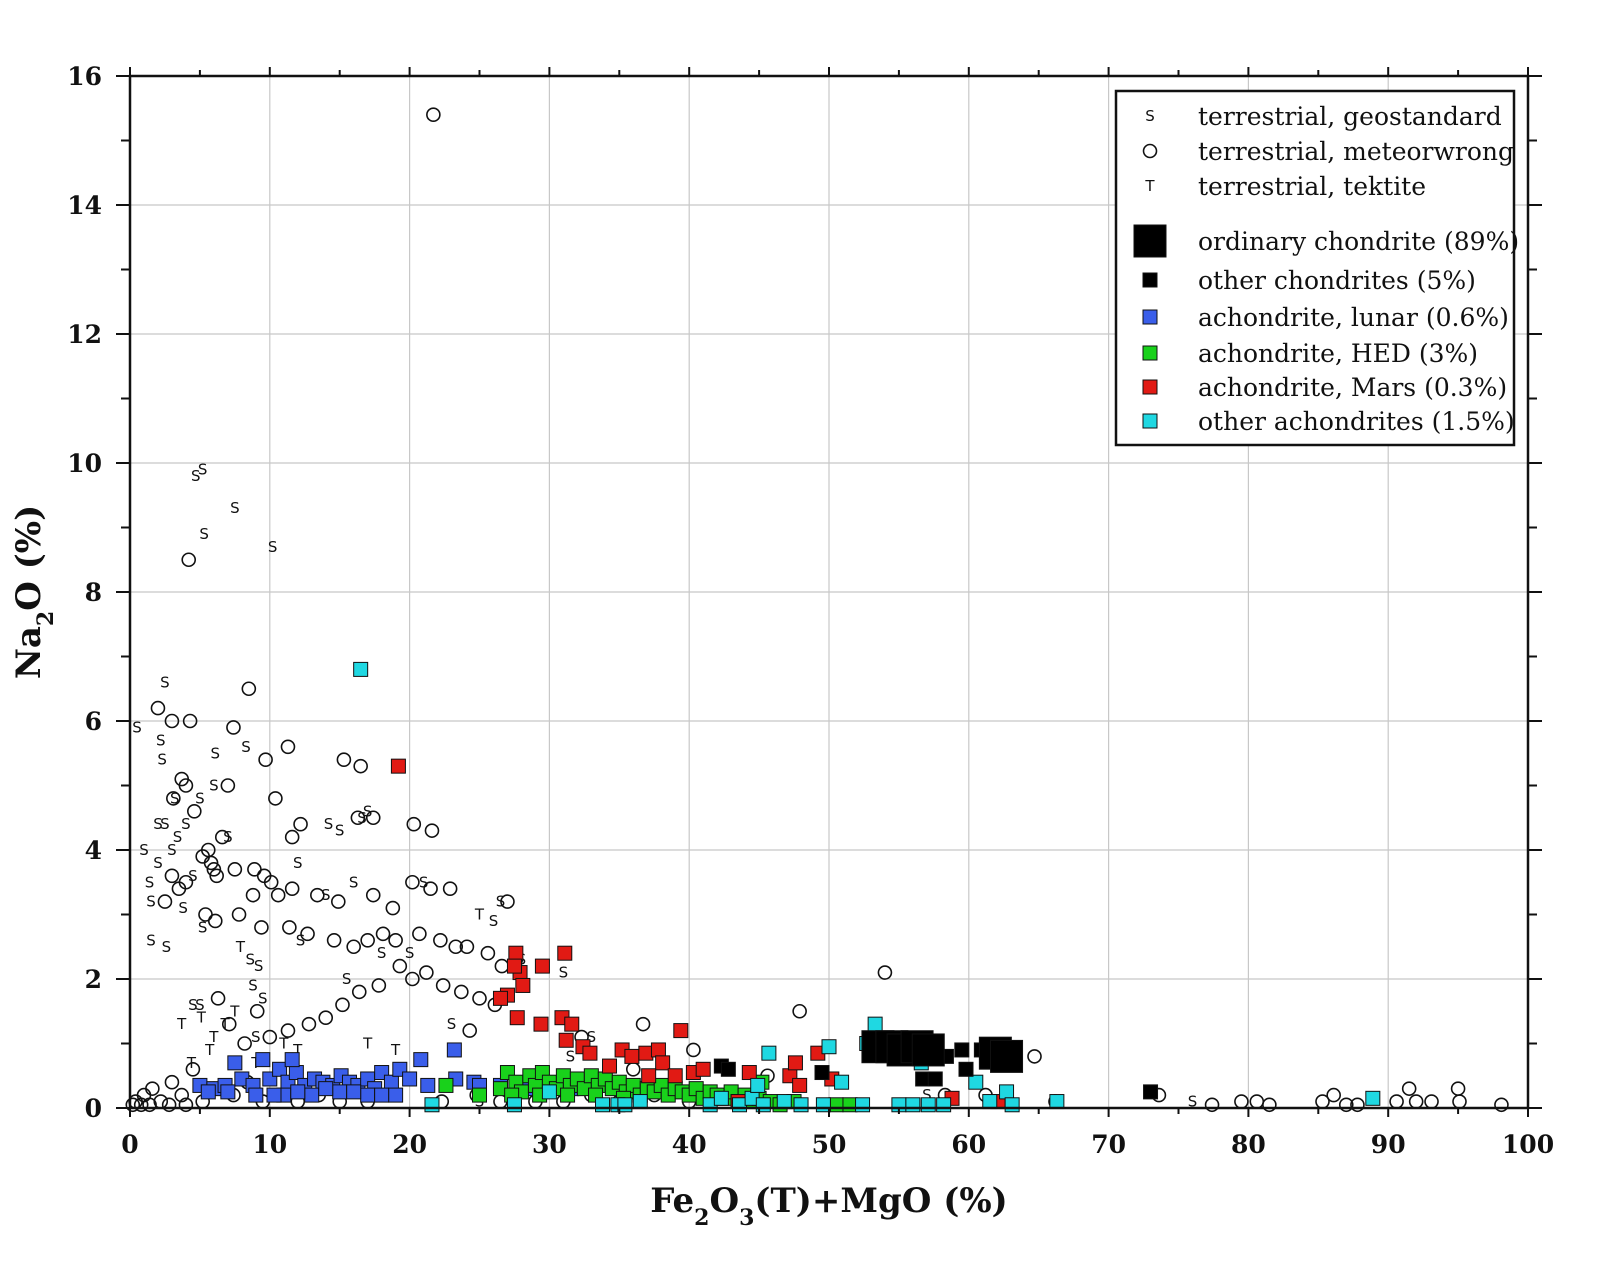 The height and width of the screenshot is (1263, 1597). I want to click on y-tick-label: 0, so click(93, 1108).